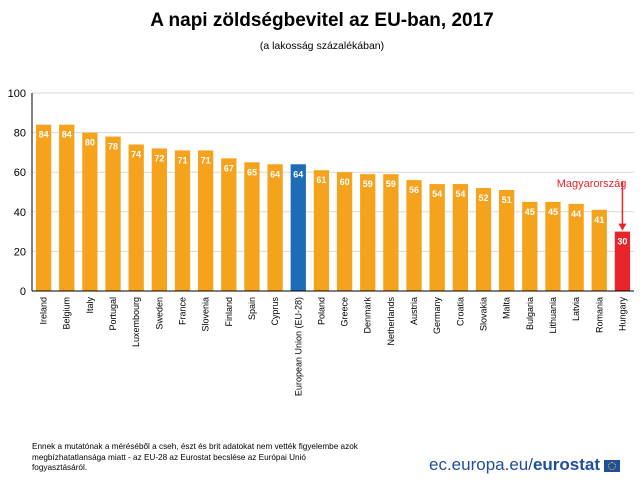  Describe the element at coordinates (159, 158) in the screenshot. I see `data-label: 72` at that location.